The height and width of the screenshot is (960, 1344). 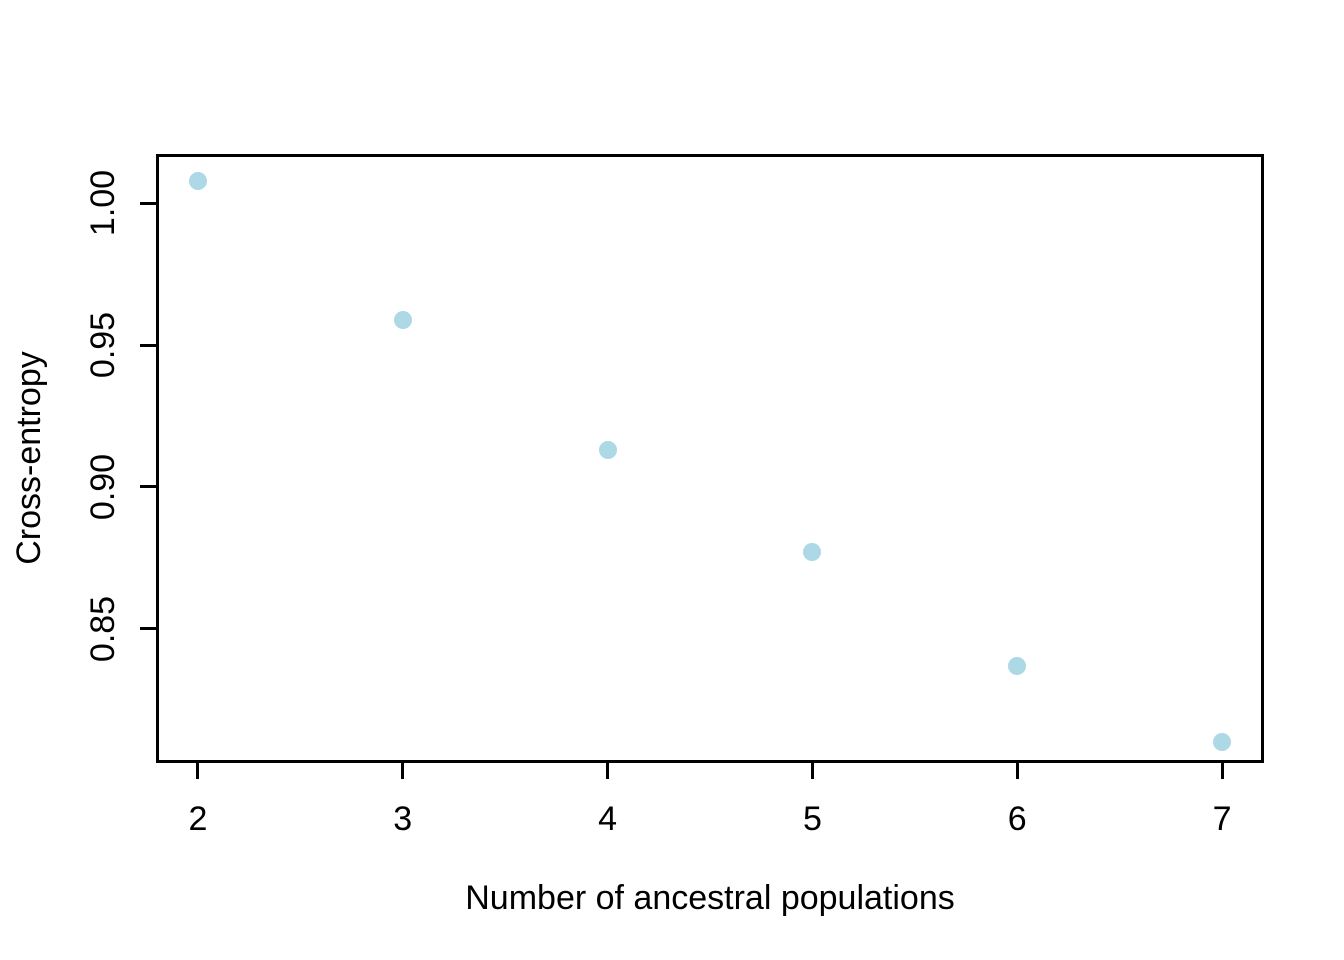 I want to click on y-tick-label: 1.00, so click(x=103, y=203).